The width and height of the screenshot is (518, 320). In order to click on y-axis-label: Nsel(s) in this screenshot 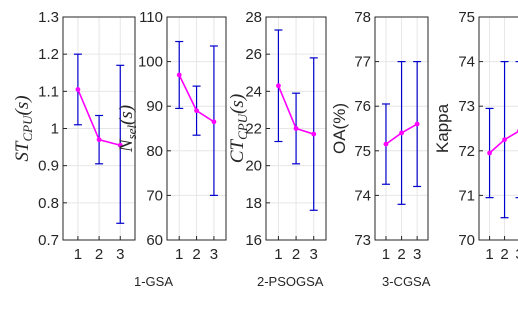, I will do `click(127, 129)`.